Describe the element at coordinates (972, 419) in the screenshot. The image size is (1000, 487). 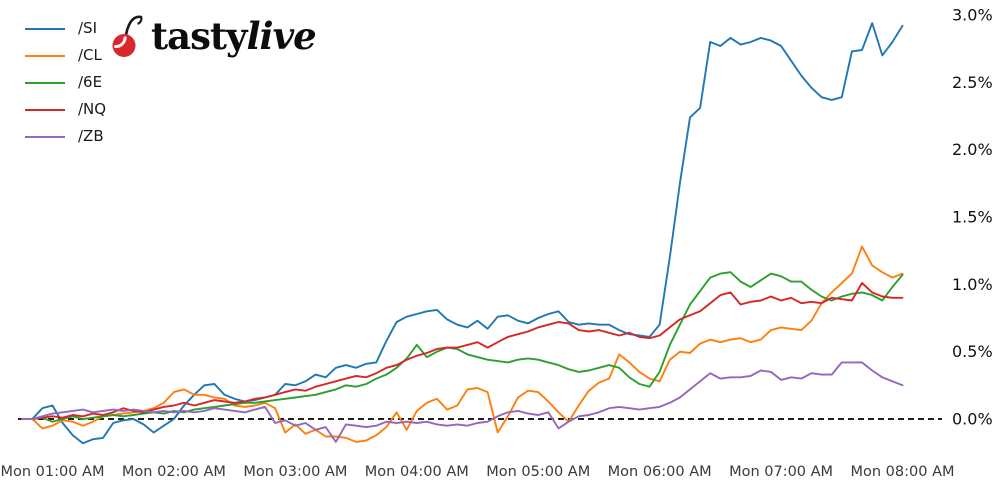
I see `y-tick-label: 0.0%` at that location.